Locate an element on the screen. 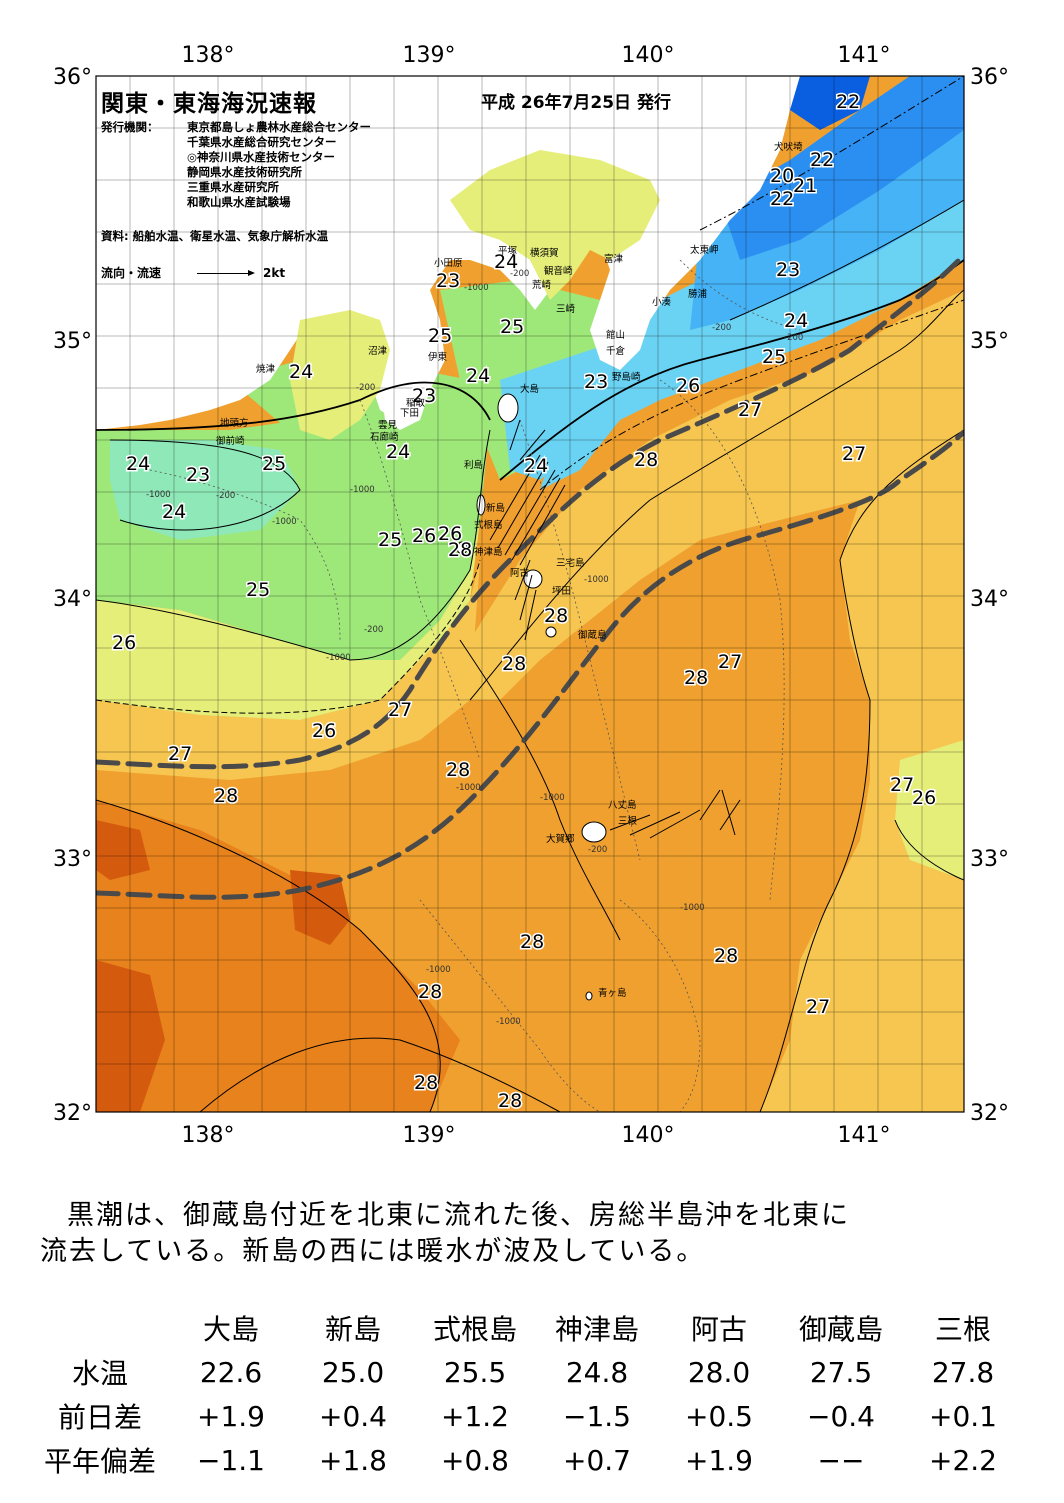  current-vectors is located at coordinates (615, 629).